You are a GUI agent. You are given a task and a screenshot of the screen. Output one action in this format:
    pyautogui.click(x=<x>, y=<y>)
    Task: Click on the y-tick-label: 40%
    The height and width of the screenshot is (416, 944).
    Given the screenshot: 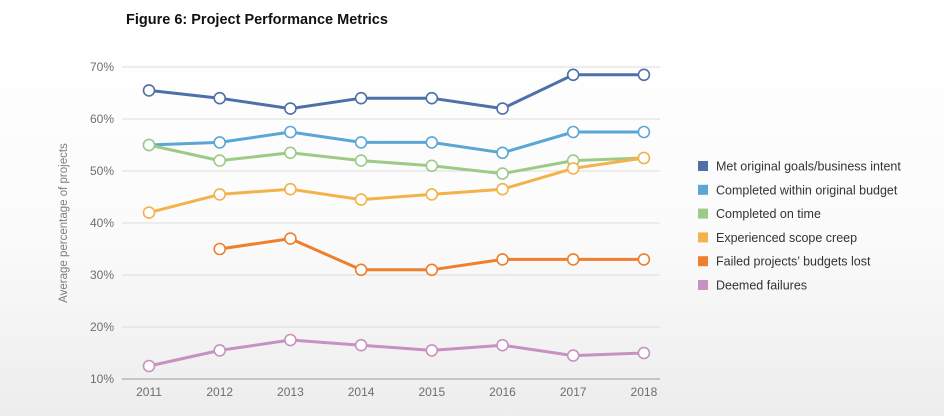 What is the action you would take?
    pyautogui.click(x=102, y=223)
    